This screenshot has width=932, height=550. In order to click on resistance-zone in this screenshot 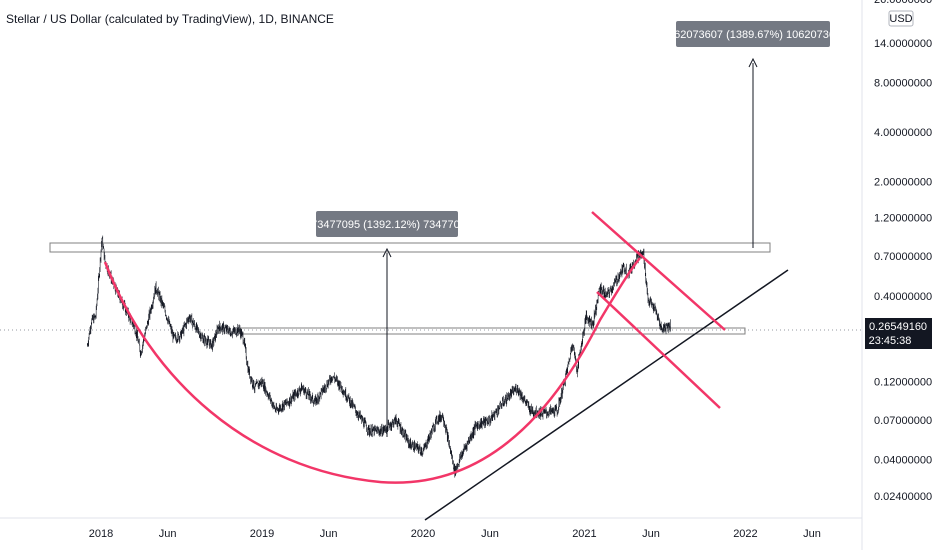, I will do `click(410, 247)`.